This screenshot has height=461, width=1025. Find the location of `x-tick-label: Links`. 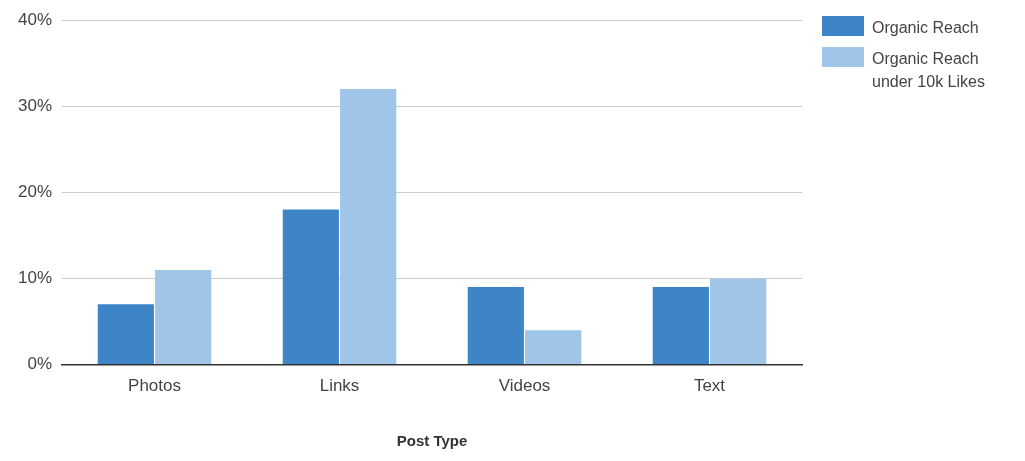

x-tick-label: Links is located at coordinates (339, 386).